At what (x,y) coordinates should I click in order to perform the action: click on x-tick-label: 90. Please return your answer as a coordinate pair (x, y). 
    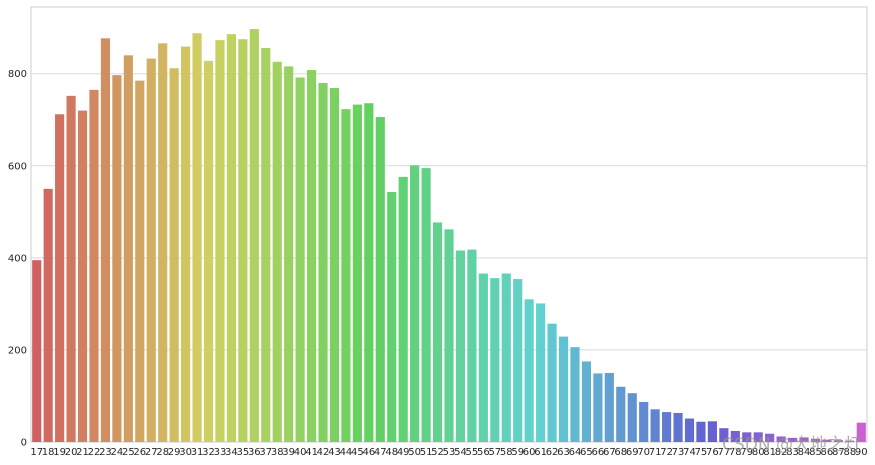
    Looking at the image, I should click on (861, 452).